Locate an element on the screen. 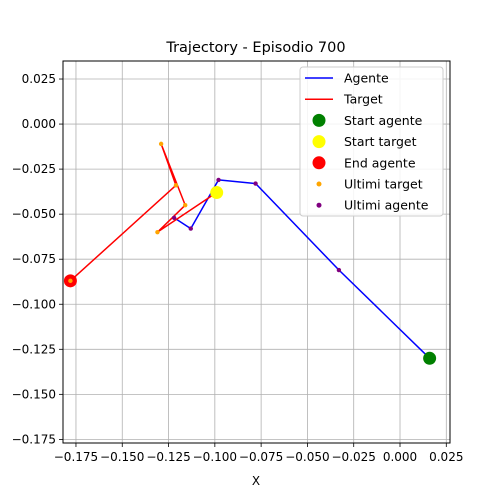 This screenshot has height=500, width=500. legend-handle-ultimi-agente is located at coordinates (319, 205).